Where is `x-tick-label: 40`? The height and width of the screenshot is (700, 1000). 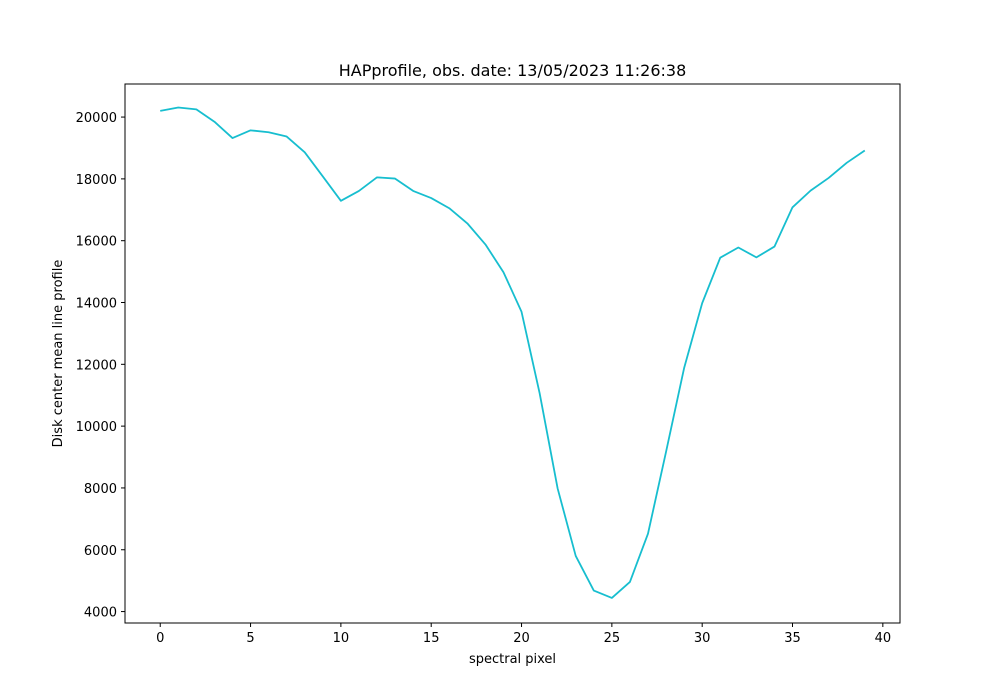
x-tick-label: 40 is located at coordinates (883, 638).